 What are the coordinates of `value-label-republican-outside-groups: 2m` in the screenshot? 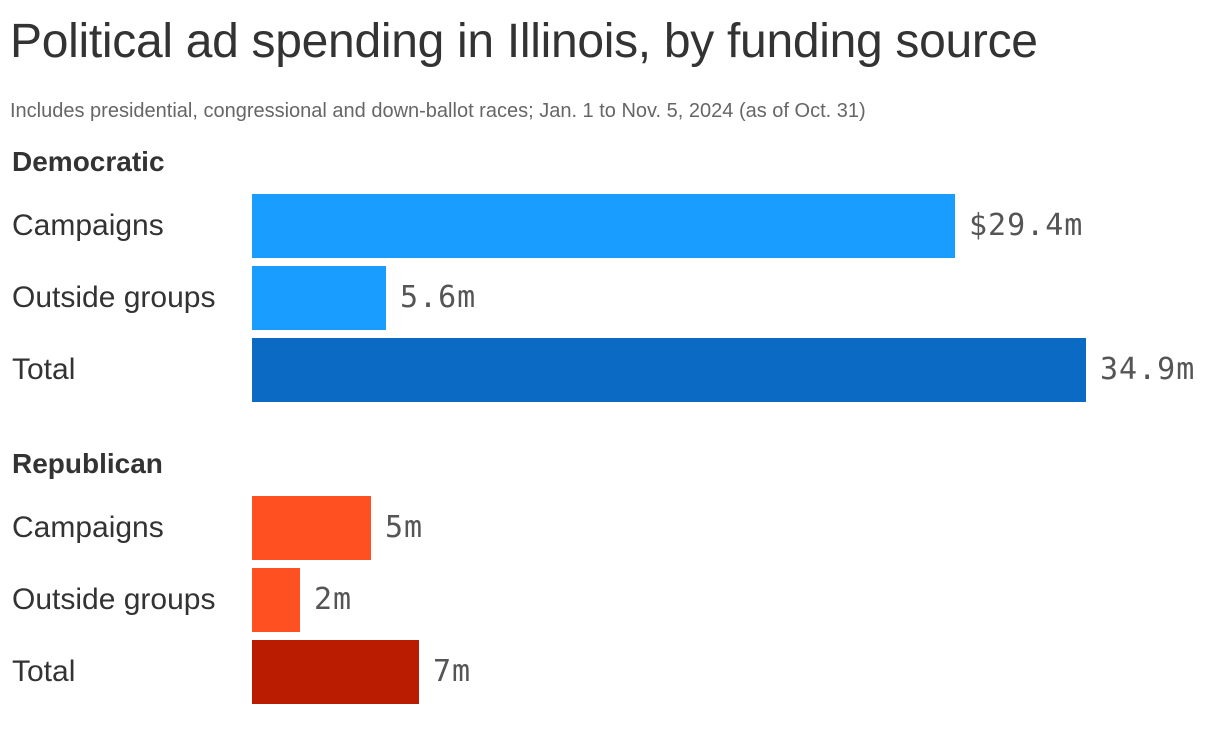 It's located at (333, 599).